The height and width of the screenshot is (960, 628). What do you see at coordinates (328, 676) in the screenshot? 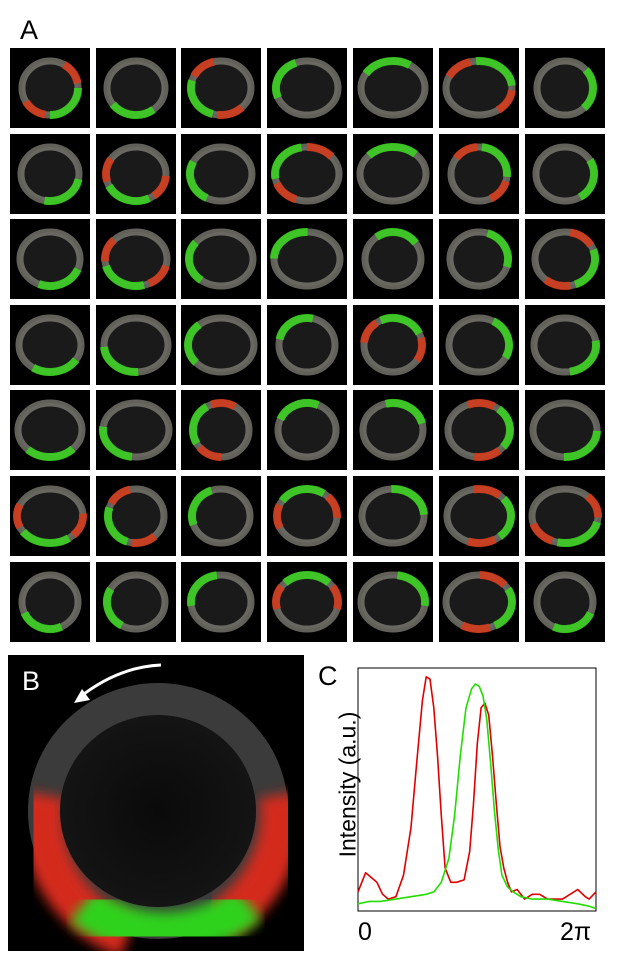
I see `panel-c-label: C` at bounding box center [328, 676].